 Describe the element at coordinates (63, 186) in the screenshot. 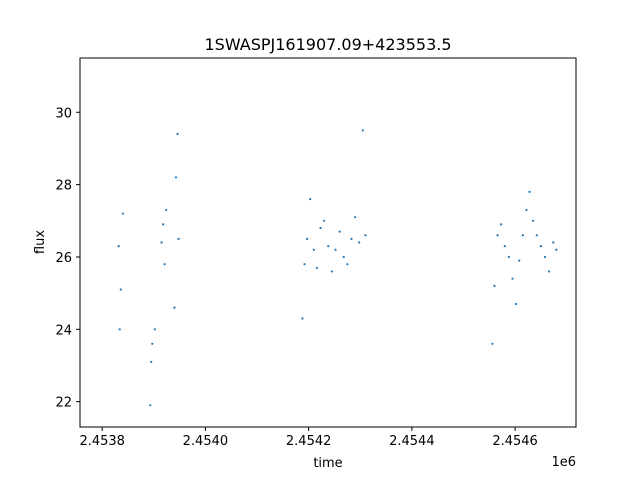

I see `y-tick-label: 28` at that location.